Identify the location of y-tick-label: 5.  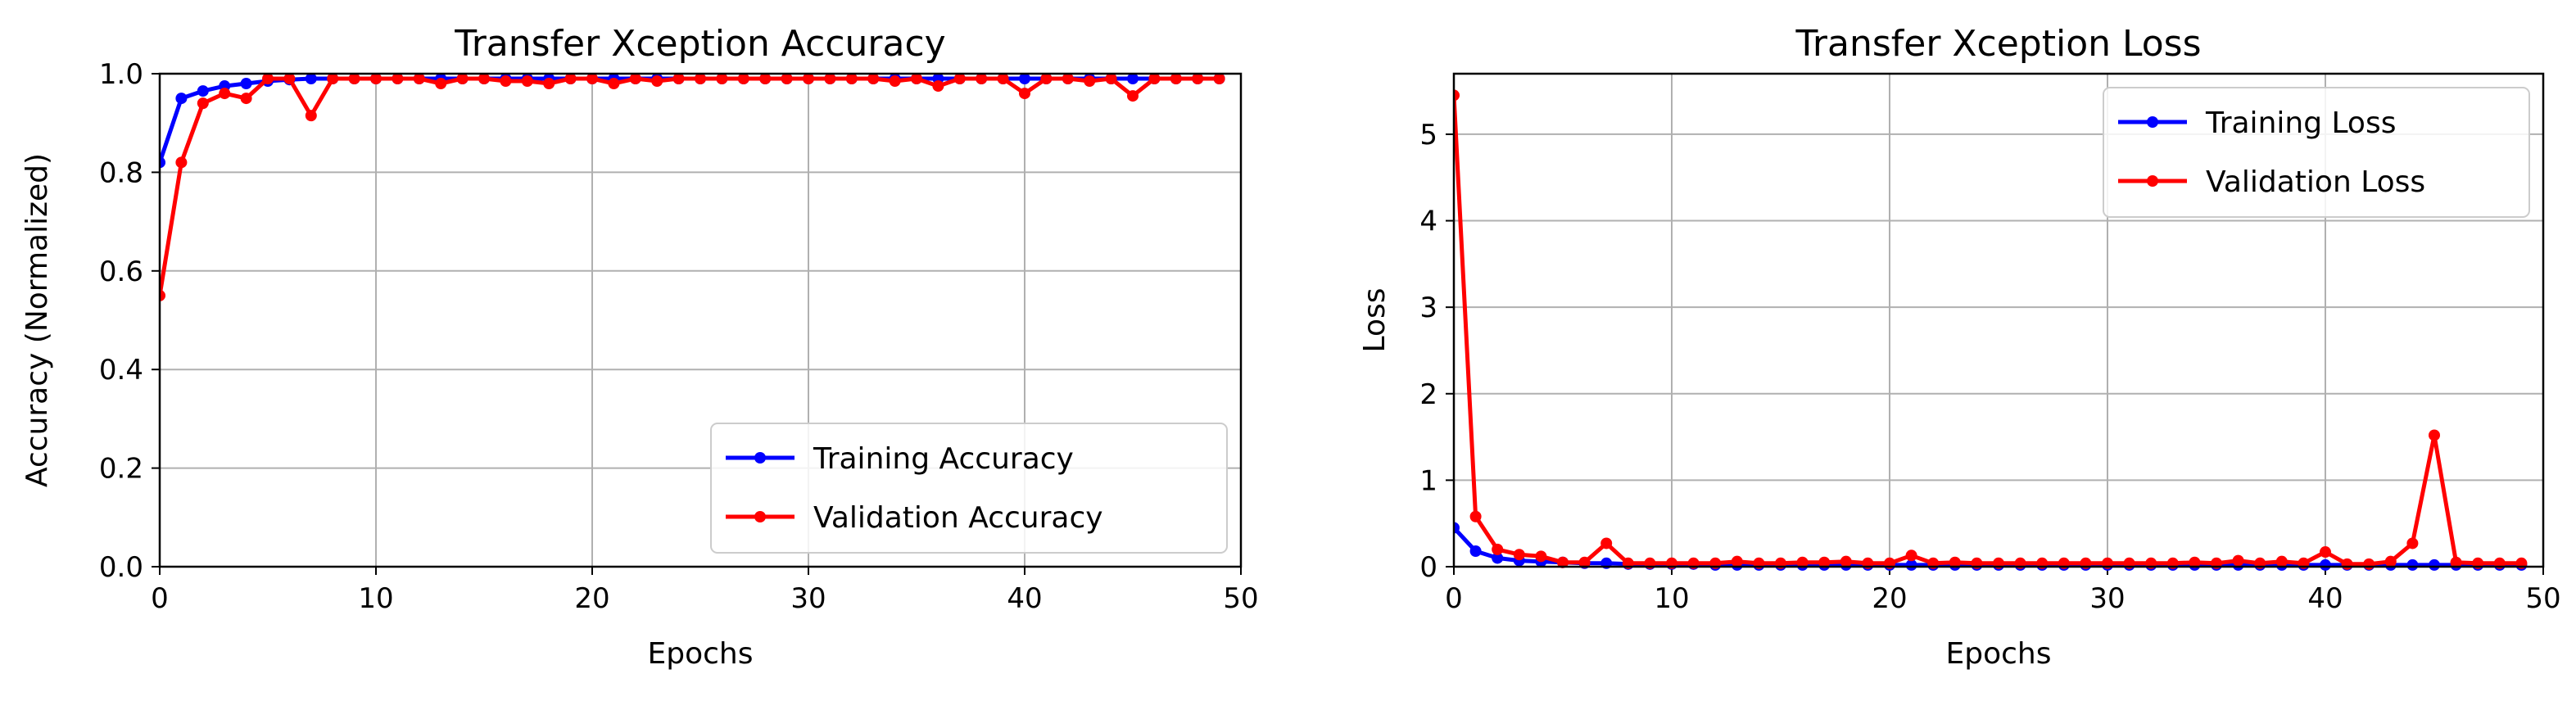
(1428, 135).